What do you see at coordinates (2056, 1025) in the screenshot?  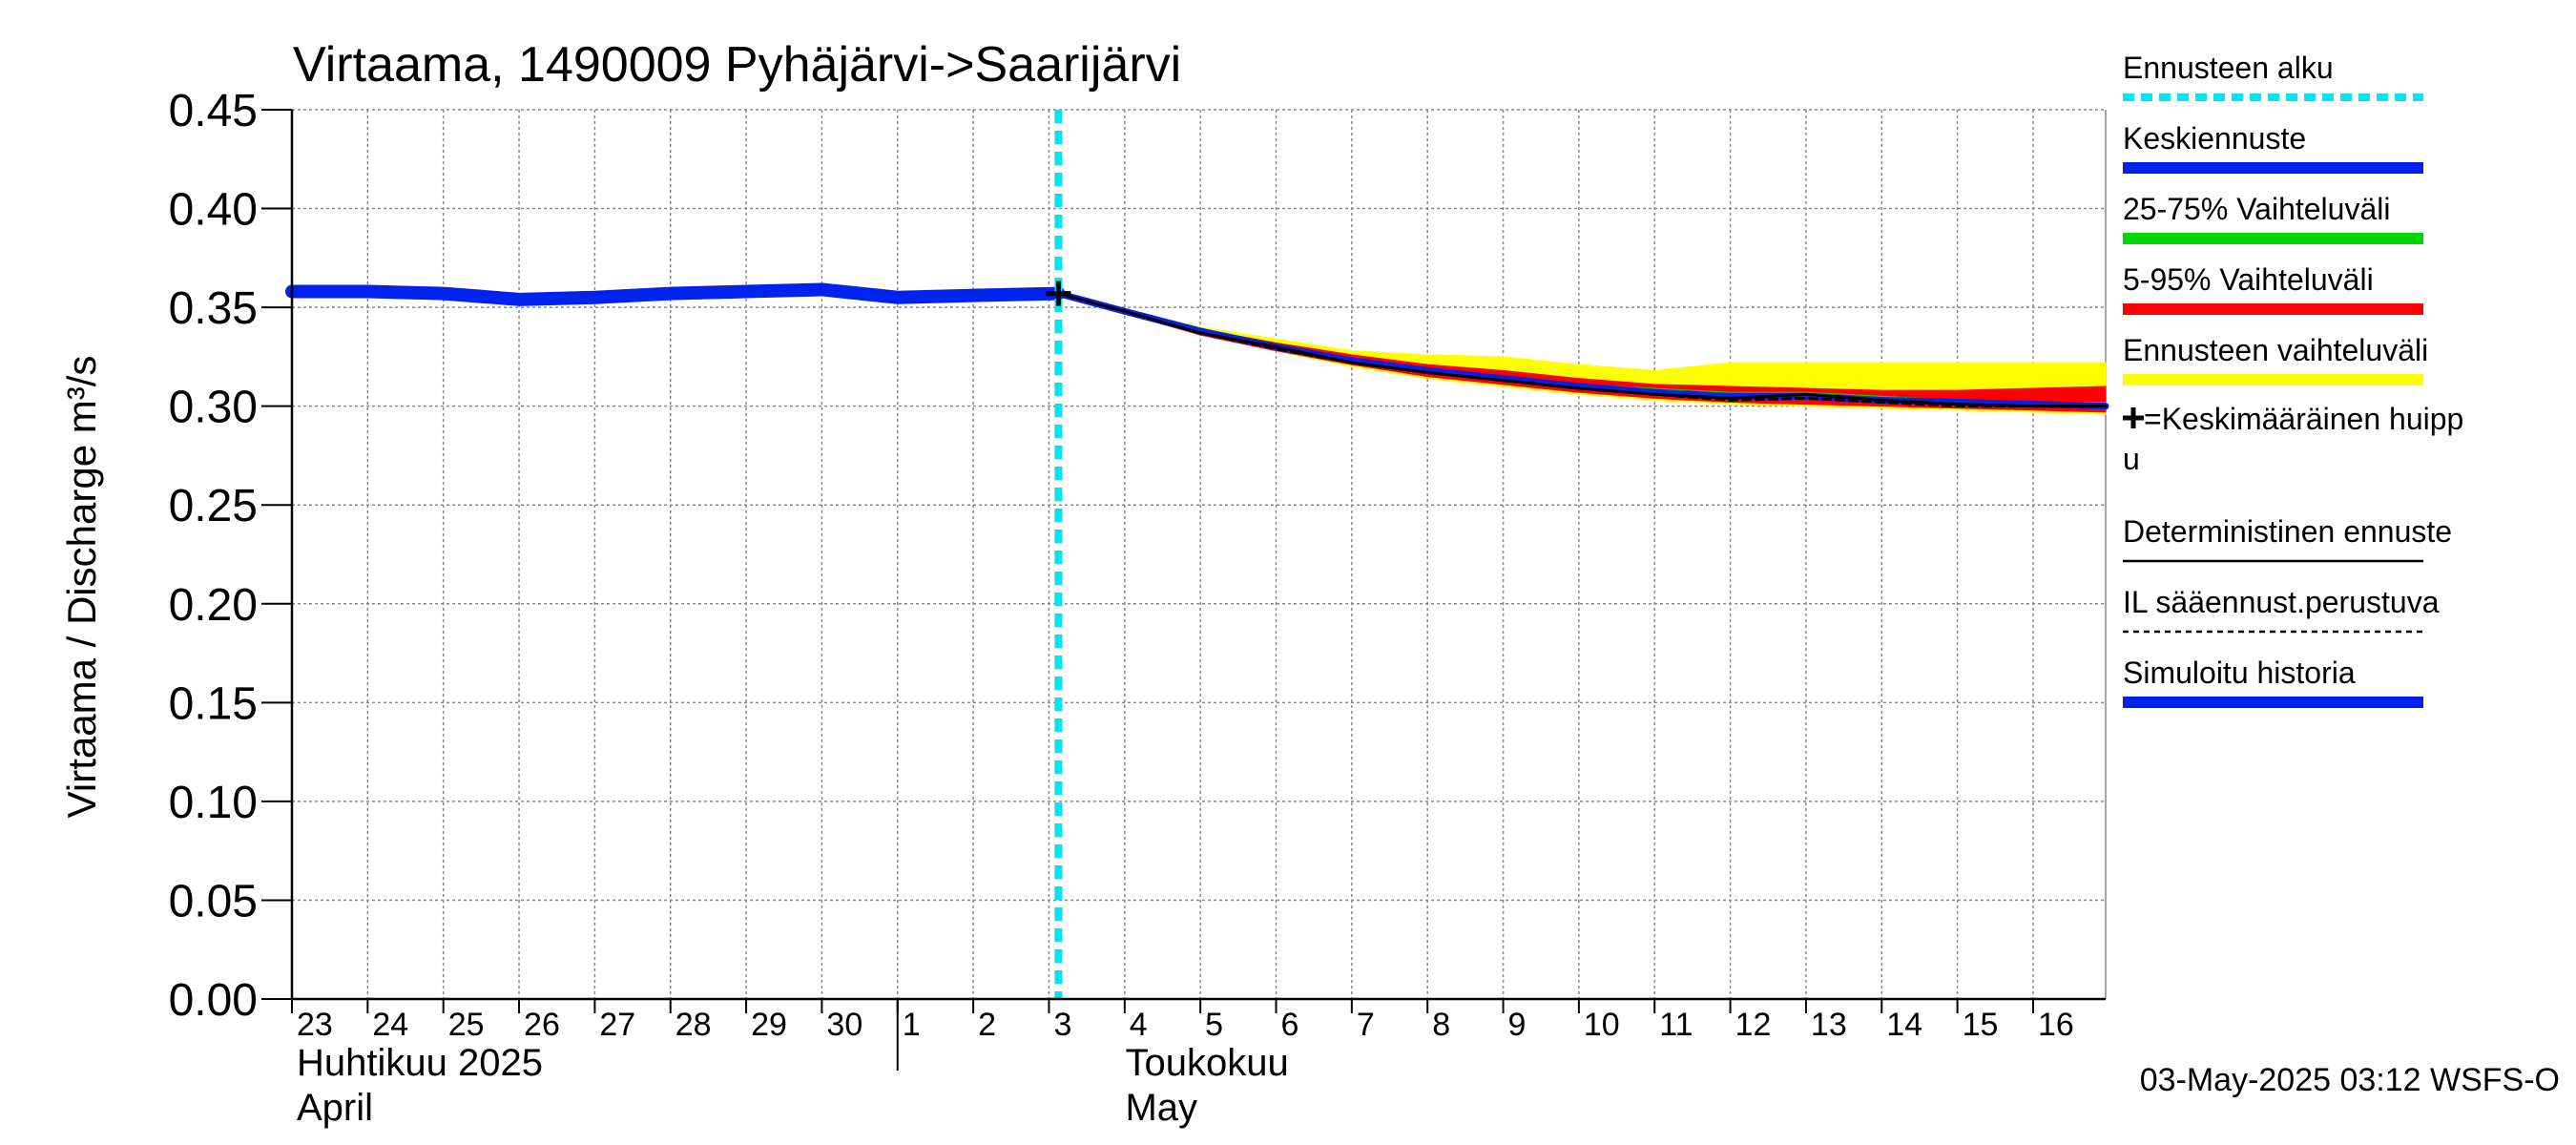 I see `x-tick-label: 16` at bounding box center [2056, 1025].